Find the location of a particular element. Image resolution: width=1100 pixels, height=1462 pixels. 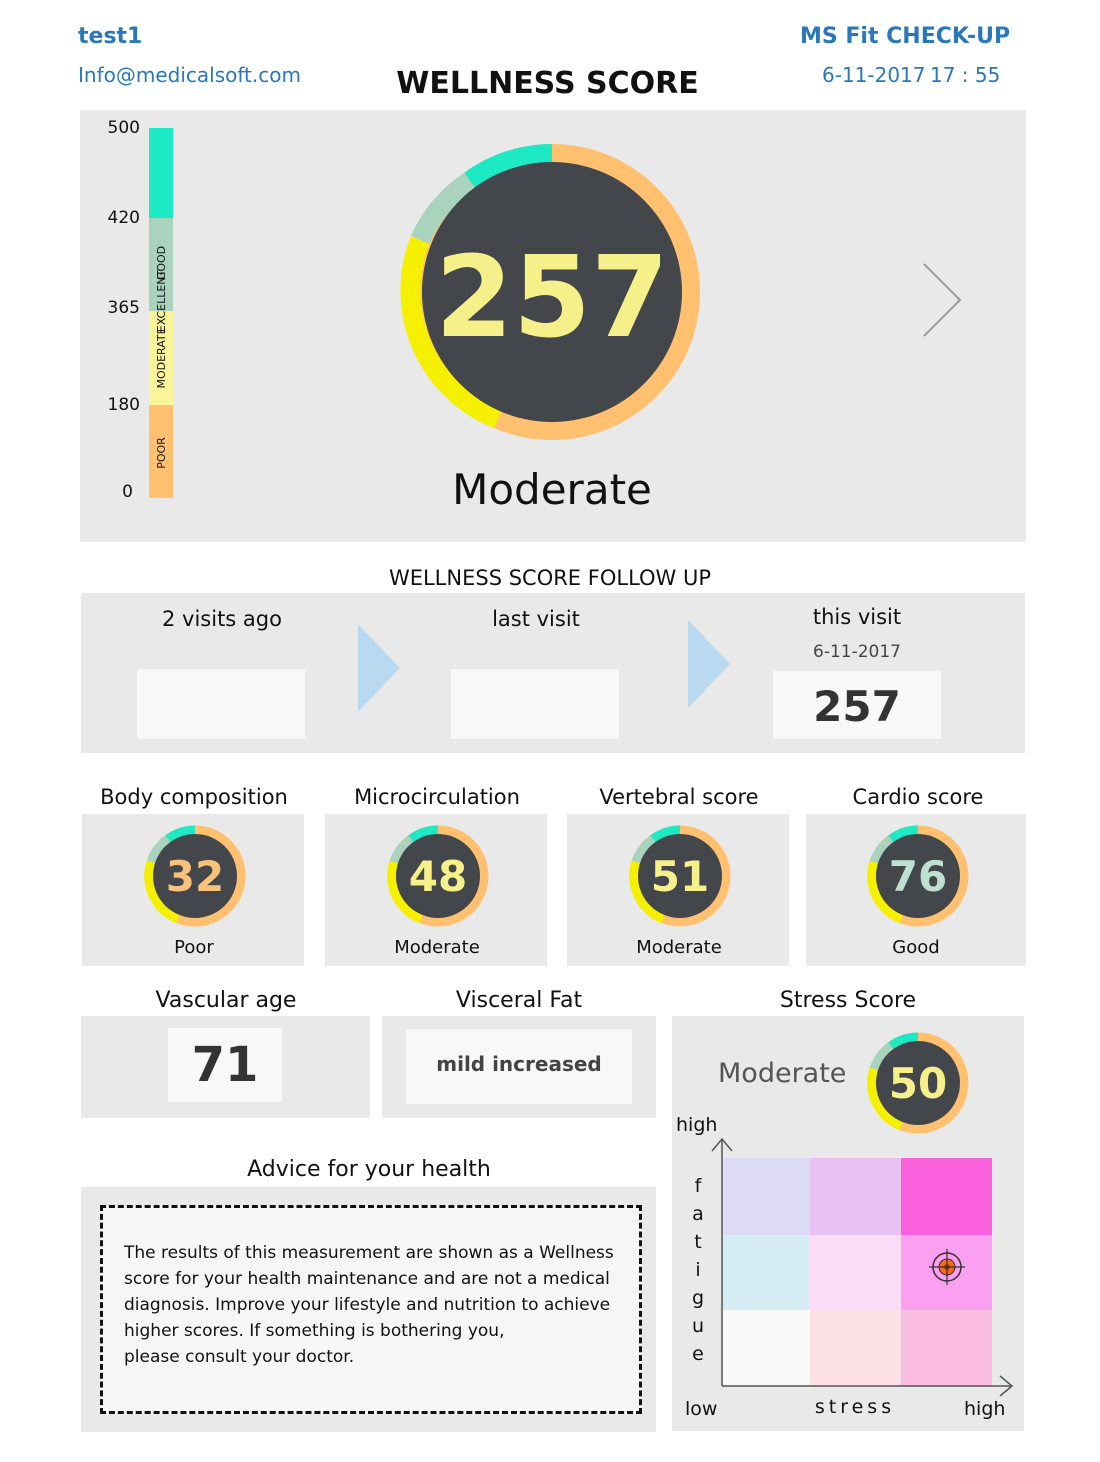

vertebral-value: 51 is located at coordinates (680, 876).